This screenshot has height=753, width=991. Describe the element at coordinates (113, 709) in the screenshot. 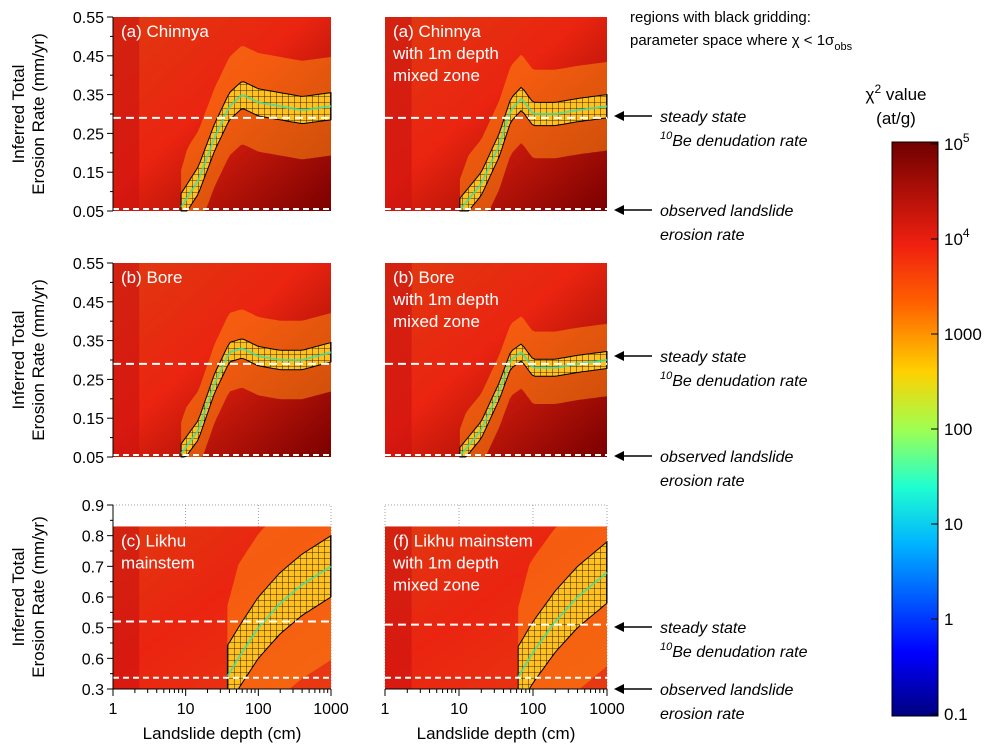

I see `x-tick-label: 1` at that location.